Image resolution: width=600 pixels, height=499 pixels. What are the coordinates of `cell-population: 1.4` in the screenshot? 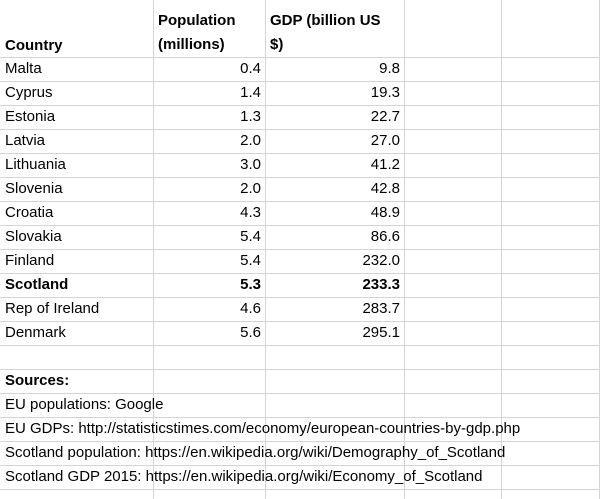 It's located at (250, 92).